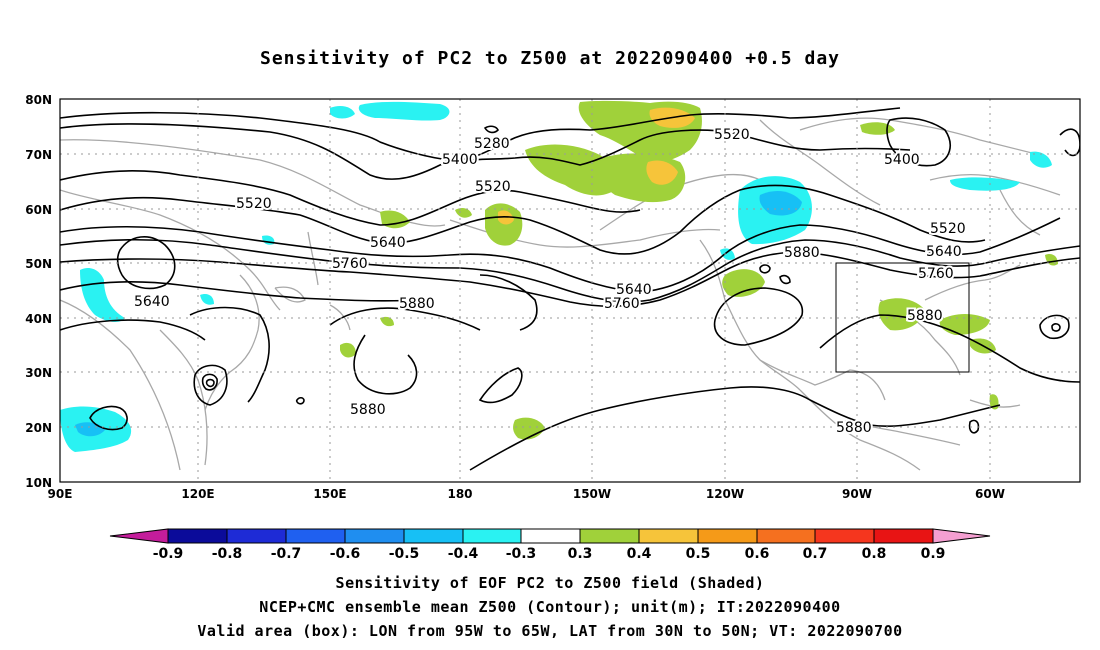  What do you see at coordinates (38, 210) in the screenshot?
I see `lat-label: 60N` at bounding box center [38, 210].